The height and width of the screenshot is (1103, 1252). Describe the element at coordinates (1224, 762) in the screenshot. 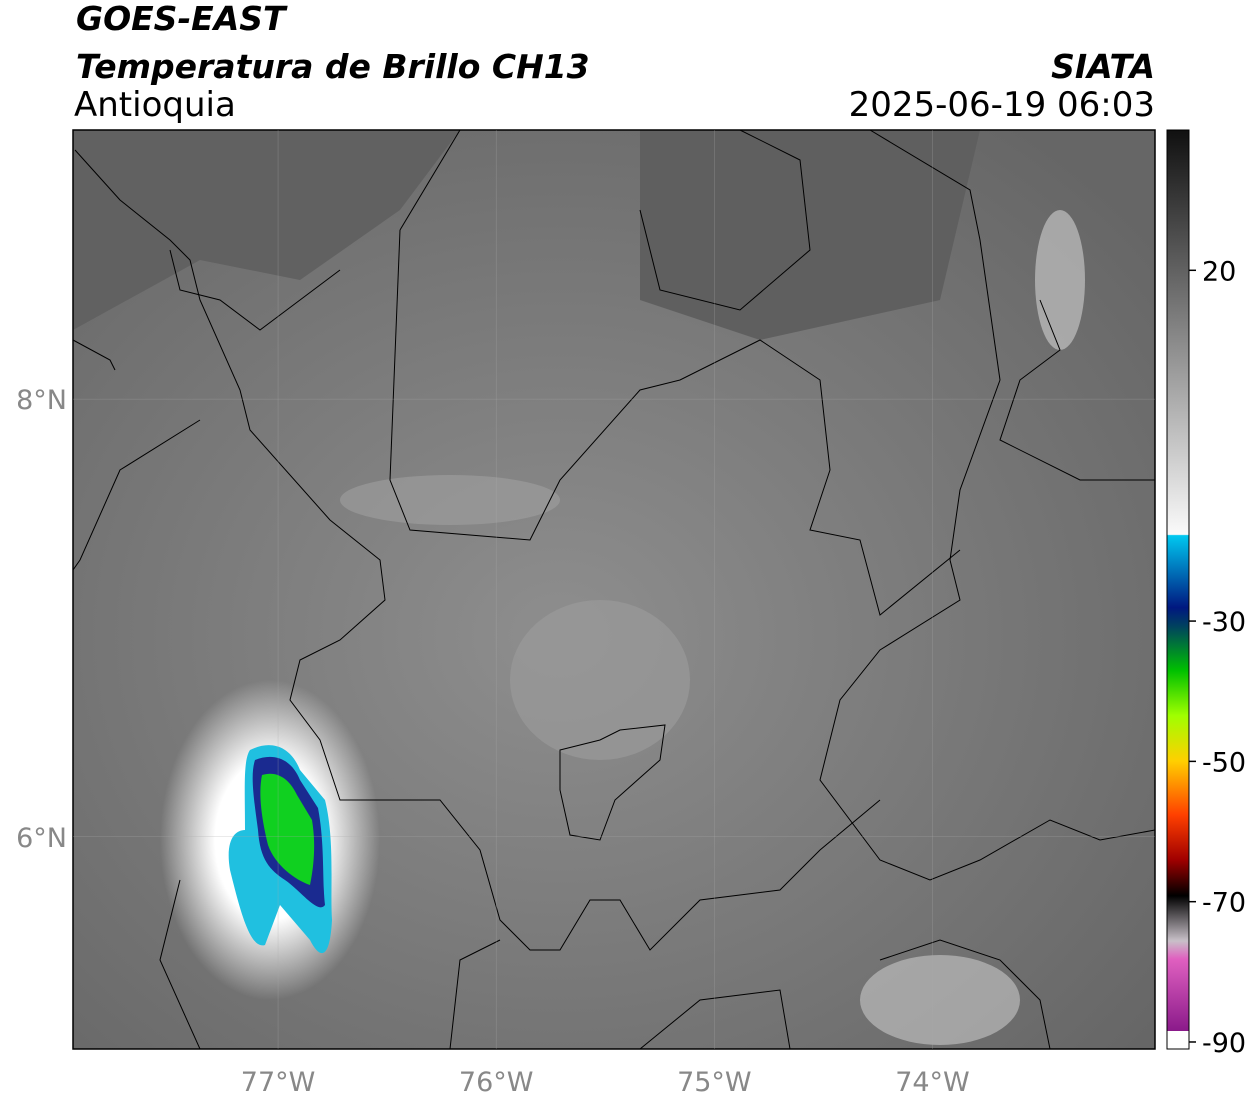

I see `colorbar-tick-label: -50` at that location.